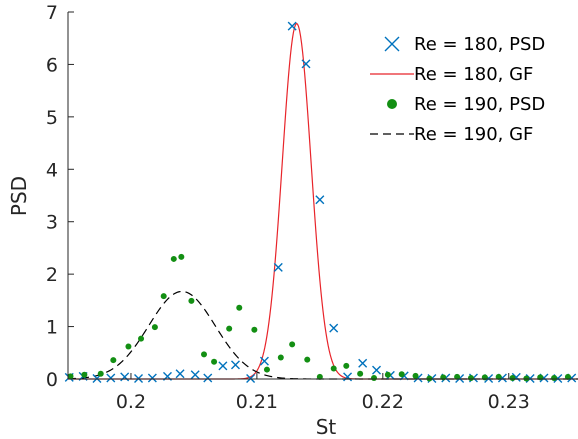  I want to click on legend-label-1: Re = 180, GF, so click(473, 74).